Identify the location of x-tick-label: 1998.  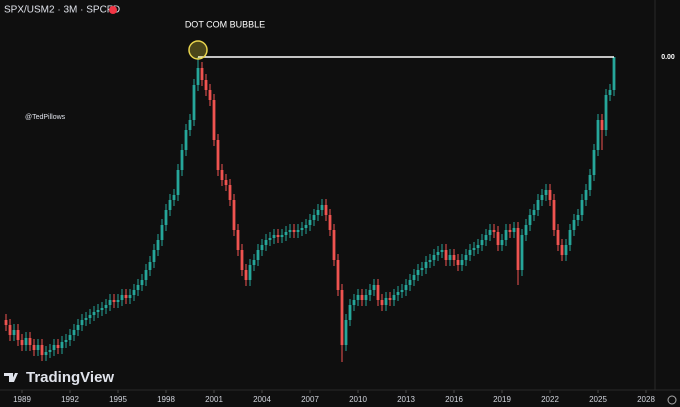
(166, 399).